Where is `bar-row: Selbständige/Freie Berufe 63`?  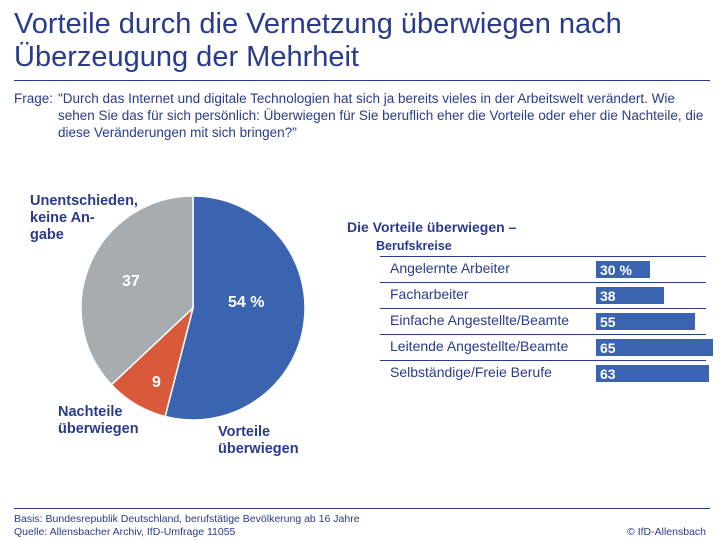 bar-row: Selbständige/Freie Berufe 63 is located at coordinates (546, 373).